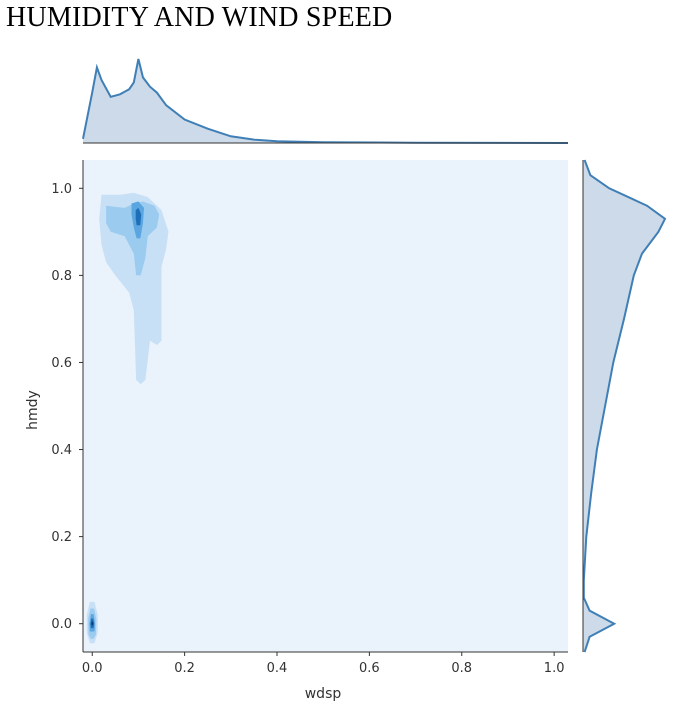 The image size is (683, 728). What do you see at coordinates (61, 189) in the screenshot?
I see `y-tick-label: 1.0` at bounding box center [61, 189].